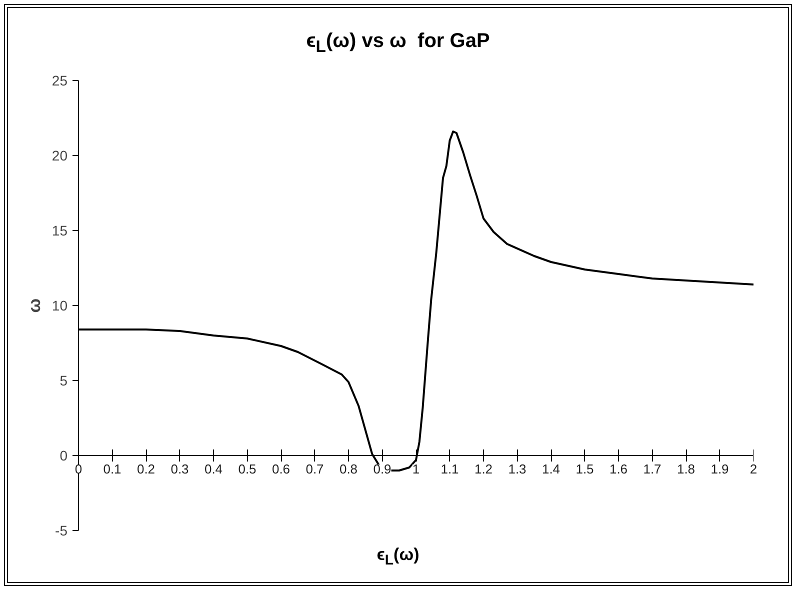 This screenshot has height=596, width=801. I want to click on x-tick-label: 0.7, so click(315, 469).